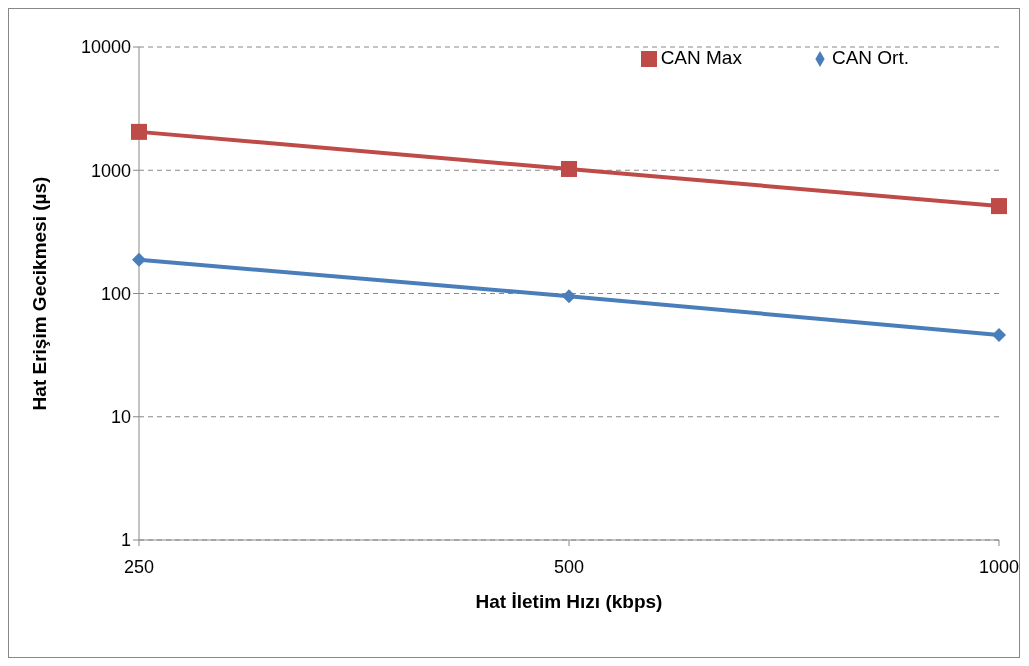  What do you see at coordinates (569, 566) in the screenshot?
I see `x-tick-label: 500` at bounding box center [569, 566].